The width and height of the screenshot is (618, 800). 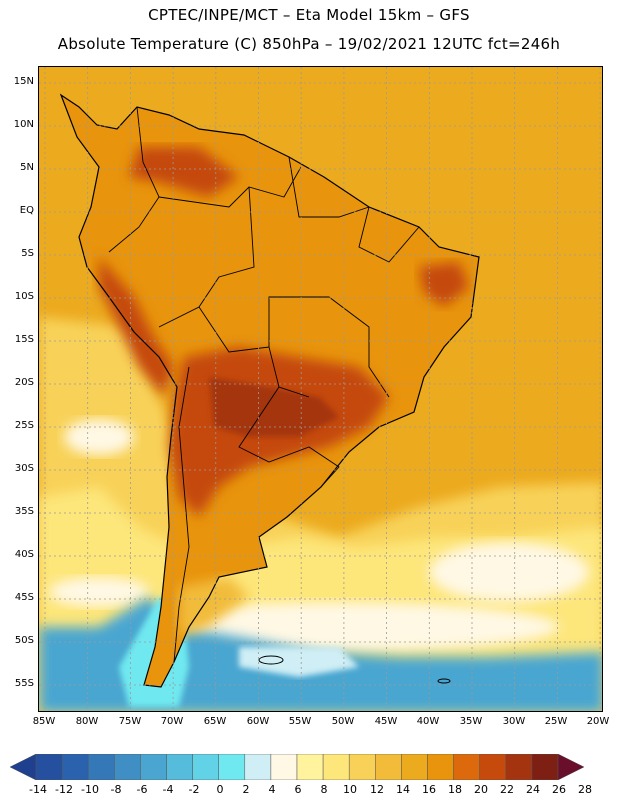 What do you see at coordinates (142, 789) in the screenshot?
I see `scale-label: -6` at bounding box center [142, 789].